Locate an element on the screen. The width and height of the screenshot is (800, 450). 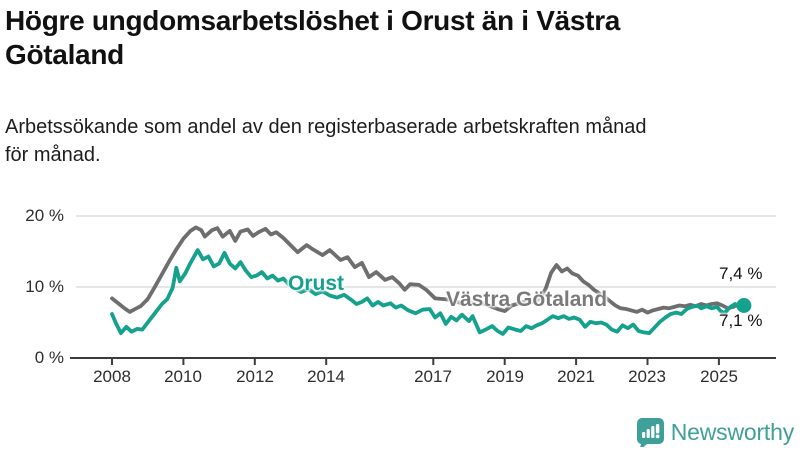
series-end-dot is located at coordinates (744, 305).